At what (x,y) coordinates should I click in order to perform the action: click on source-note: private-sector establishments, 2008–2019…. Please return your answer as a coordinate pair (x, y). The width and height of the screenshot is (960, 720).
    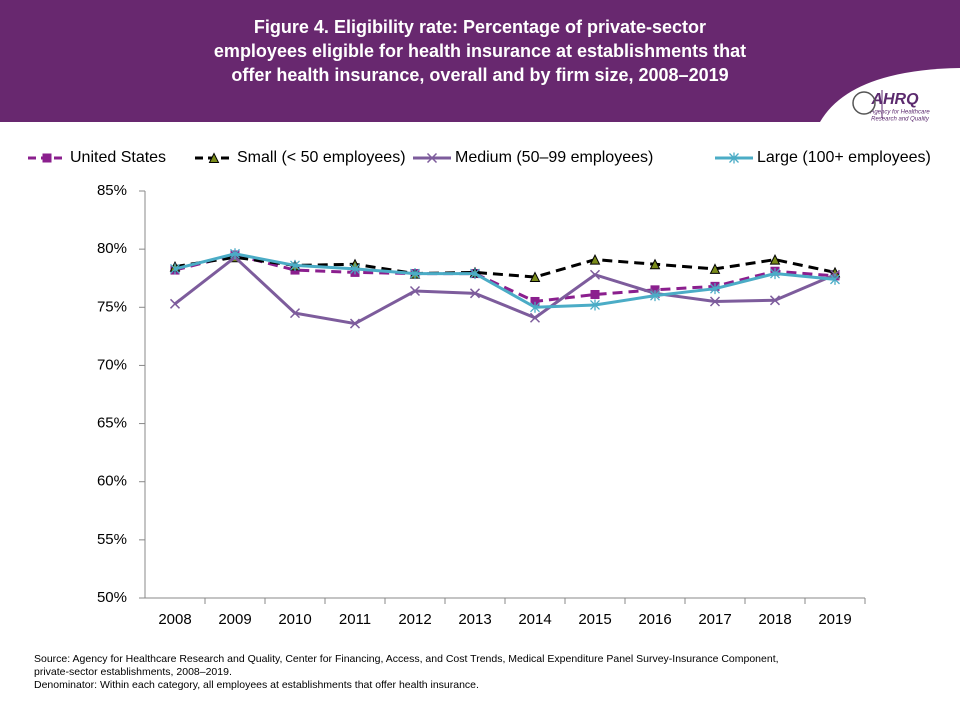
    Looking at the image, I should click on (133, 672).